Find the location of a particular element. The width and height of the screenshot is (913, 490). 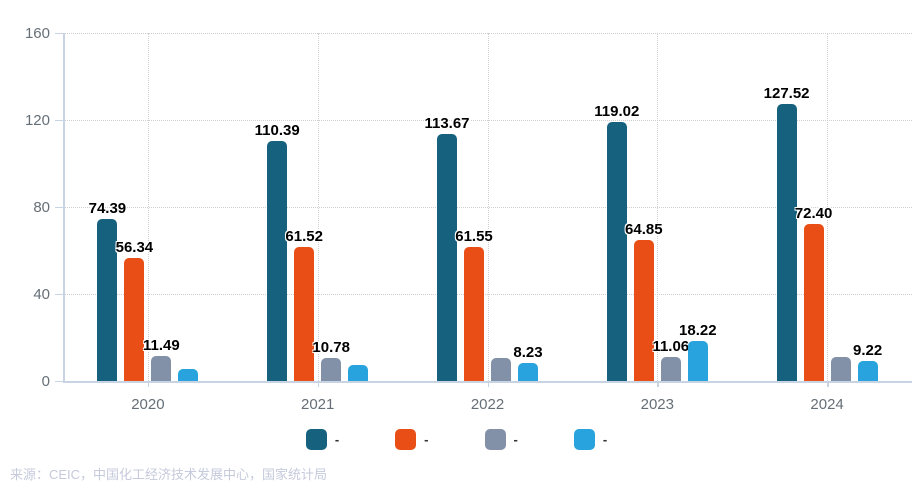

y-axis-line is located at coordinates (64, 207).